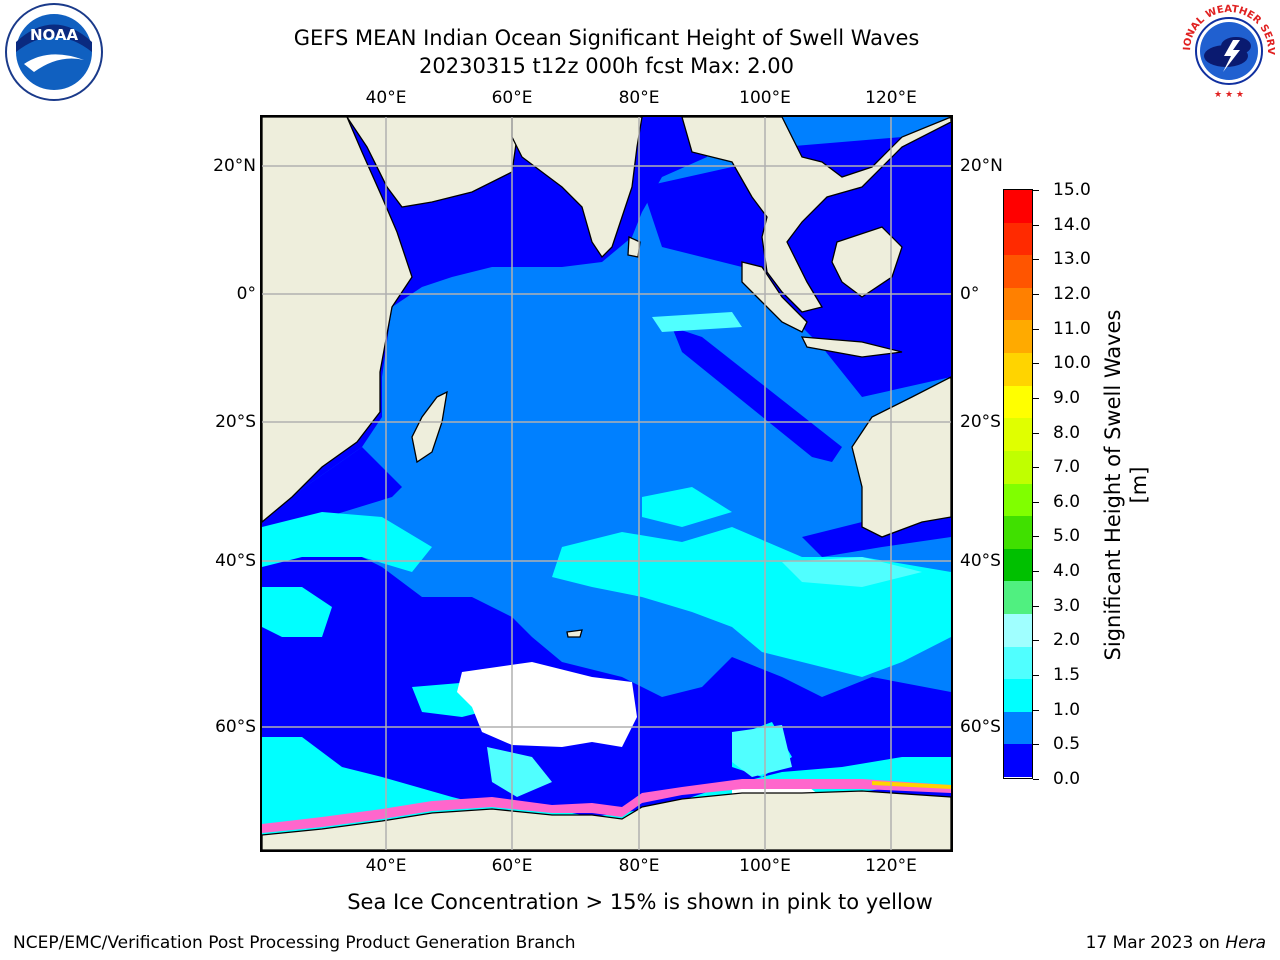 This screenshot has width=1280, height=960. What do you see at coordinates (1228, 50) in the screenshot?
I see `nws-logo-icon: NATIONAL WEATHER SERVICE ★ ★ ★` at bounding box center [1228, 50].